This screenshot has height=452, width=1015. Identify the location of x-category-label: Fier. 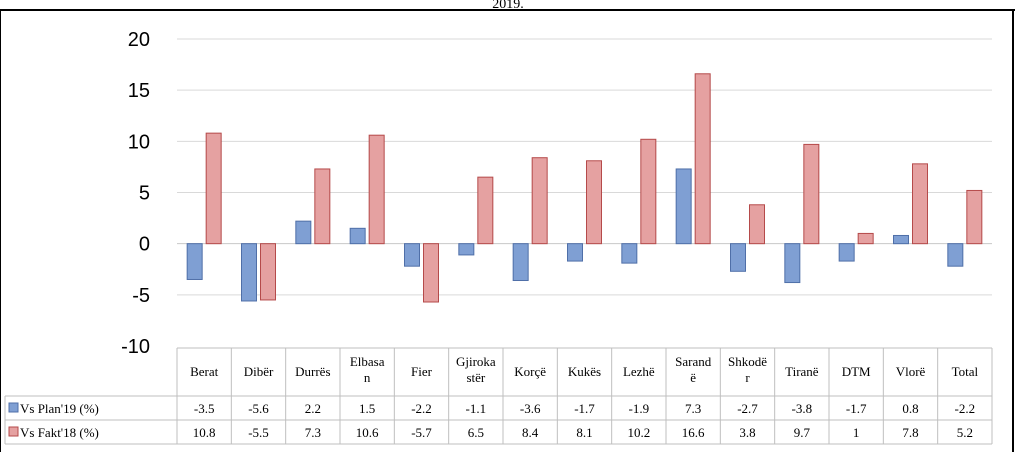
(422, 371).